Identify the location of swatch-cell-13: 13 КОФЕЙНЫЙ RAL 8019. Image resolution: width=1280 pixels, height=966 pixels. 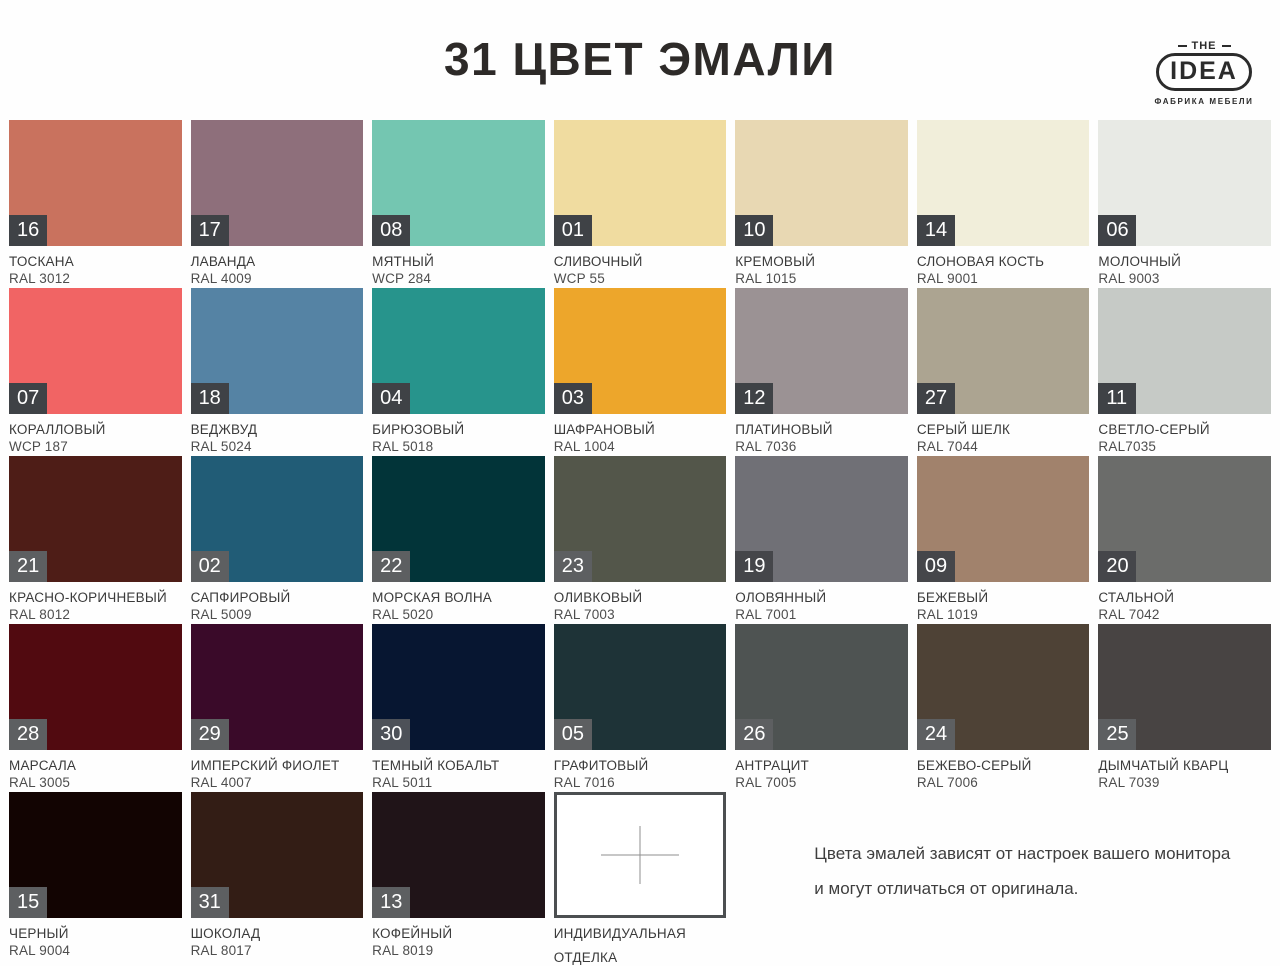
(458, 876).